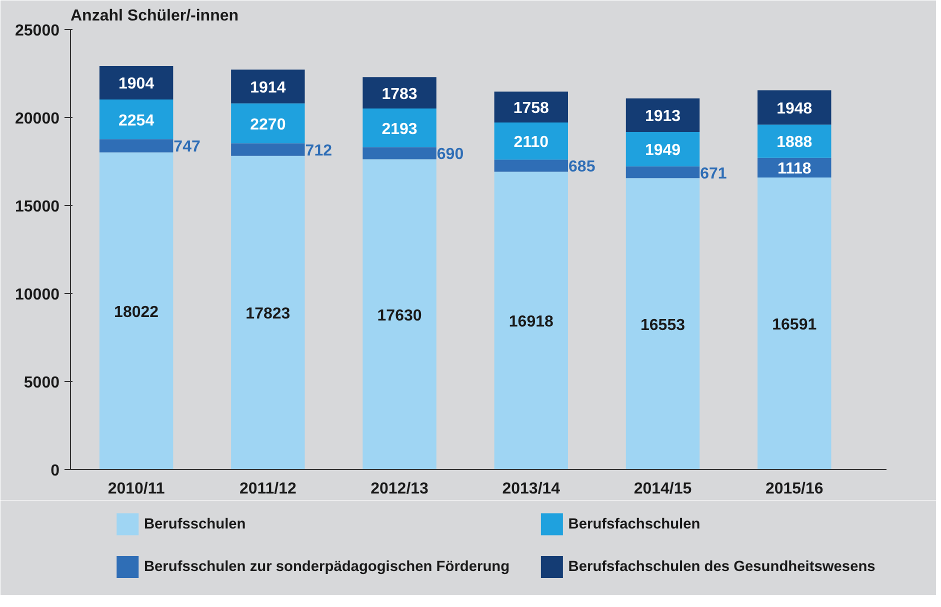  Describe the element at coordinates (318, 151) in the screenshot. I see `data-label: 712` at that location.